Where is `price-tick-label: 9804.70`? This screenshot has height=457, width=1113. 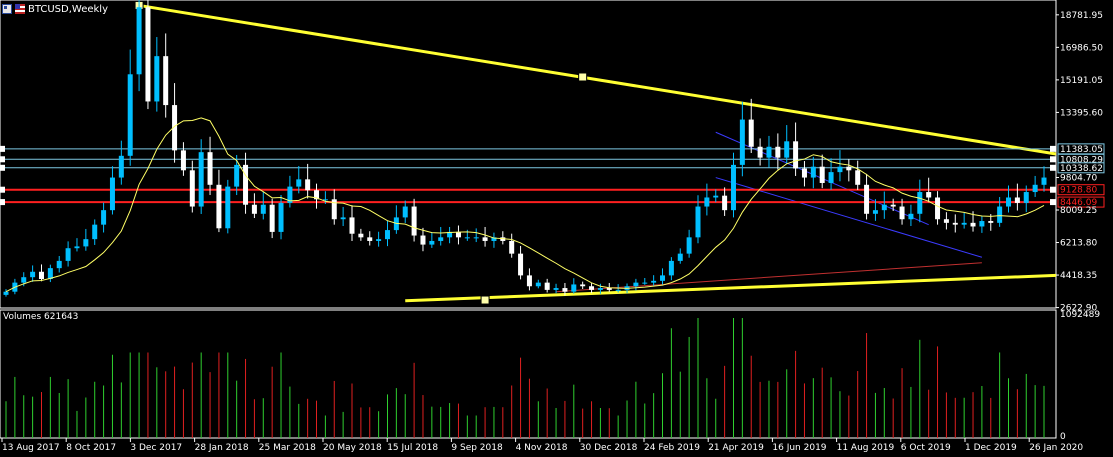
price-tick-label: 9804.70 is located at coordinates (1078, 178).